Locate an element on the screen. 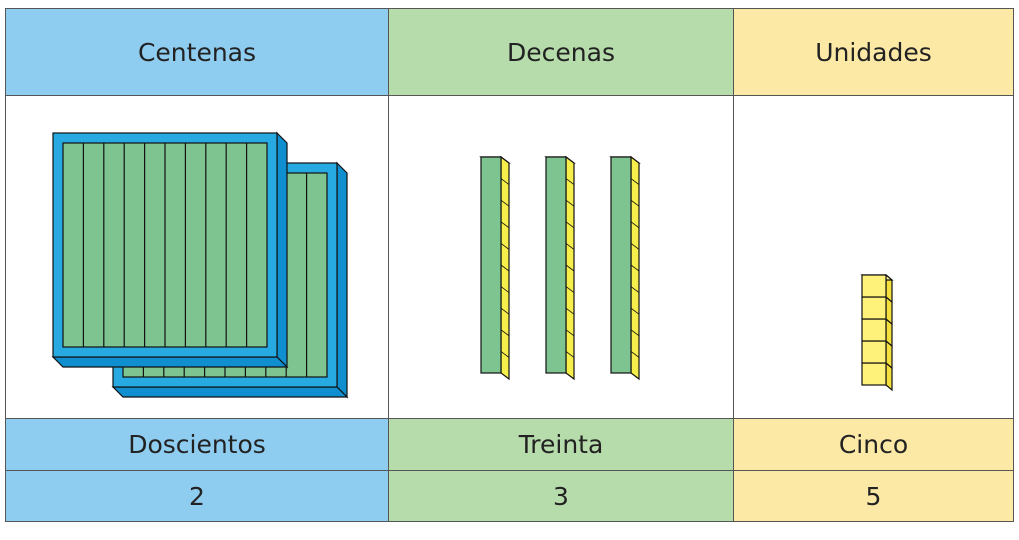 Image resolution: width=1019 pixels, height=540 pixels. digit-cell: 3 is located at coordinates (561, 496).